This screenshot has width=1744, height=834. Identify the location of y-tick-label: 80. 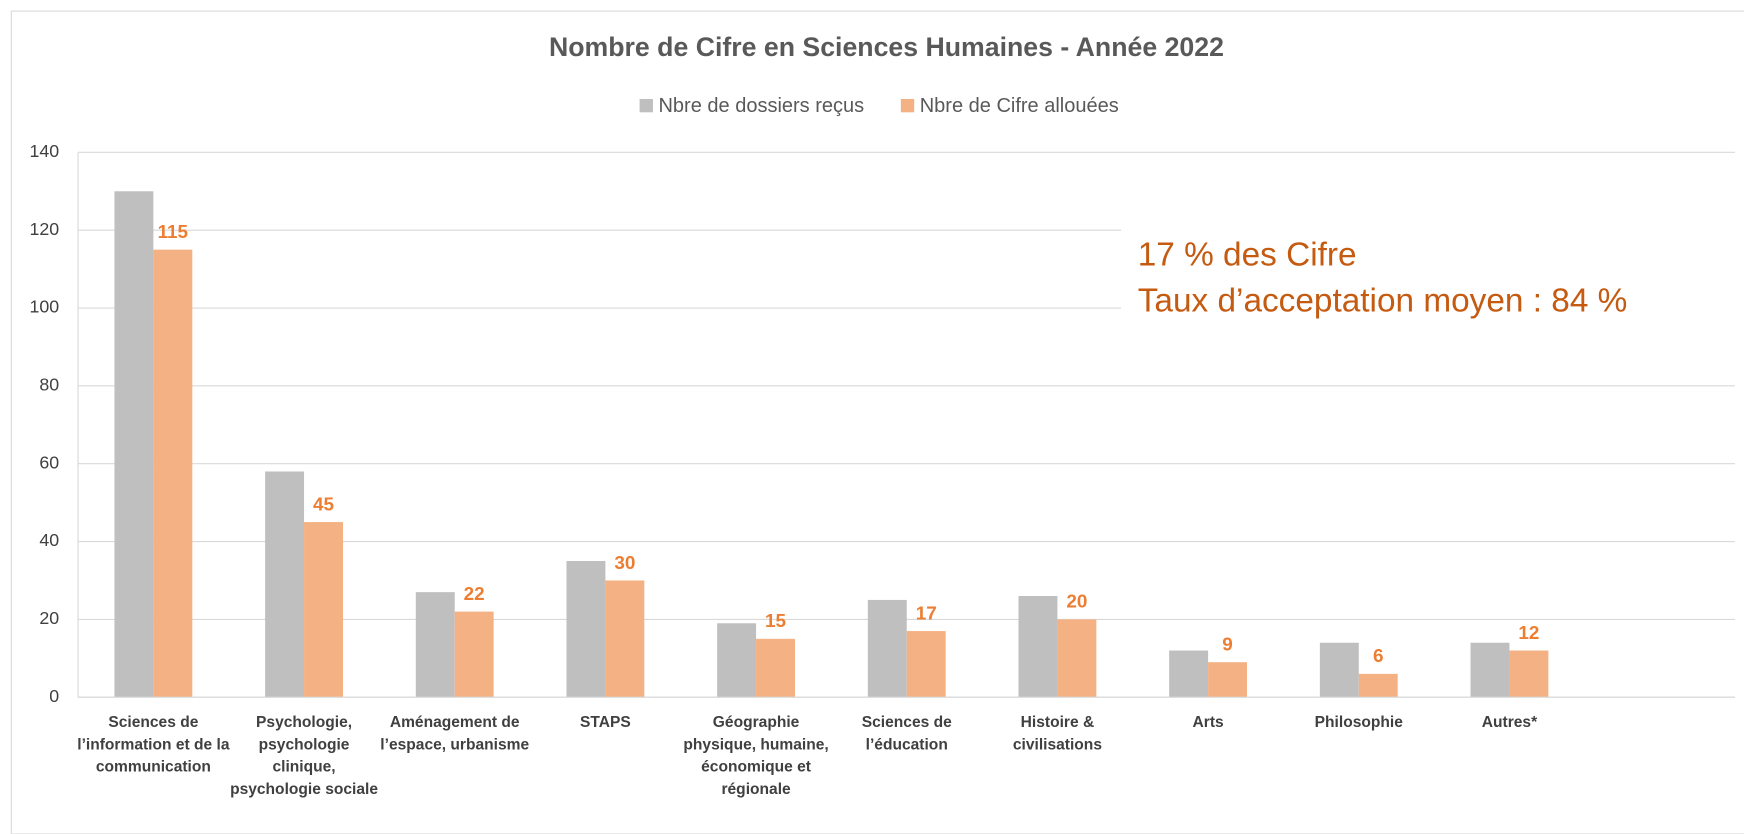
(49, 385).